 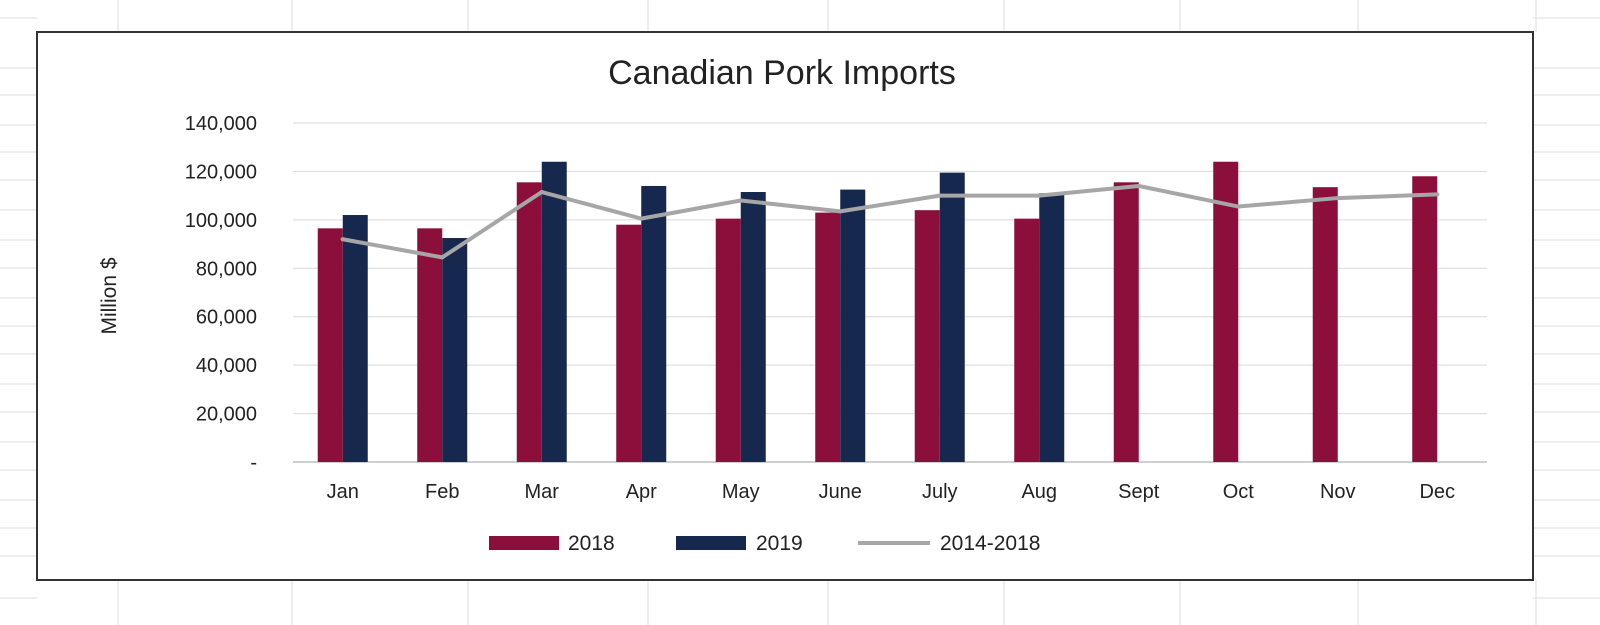 What do you see at coordinates (782, 73) in the screenshot?
I see `chart-title: Canadian Pork Imports` at bounding box center [782, 73].